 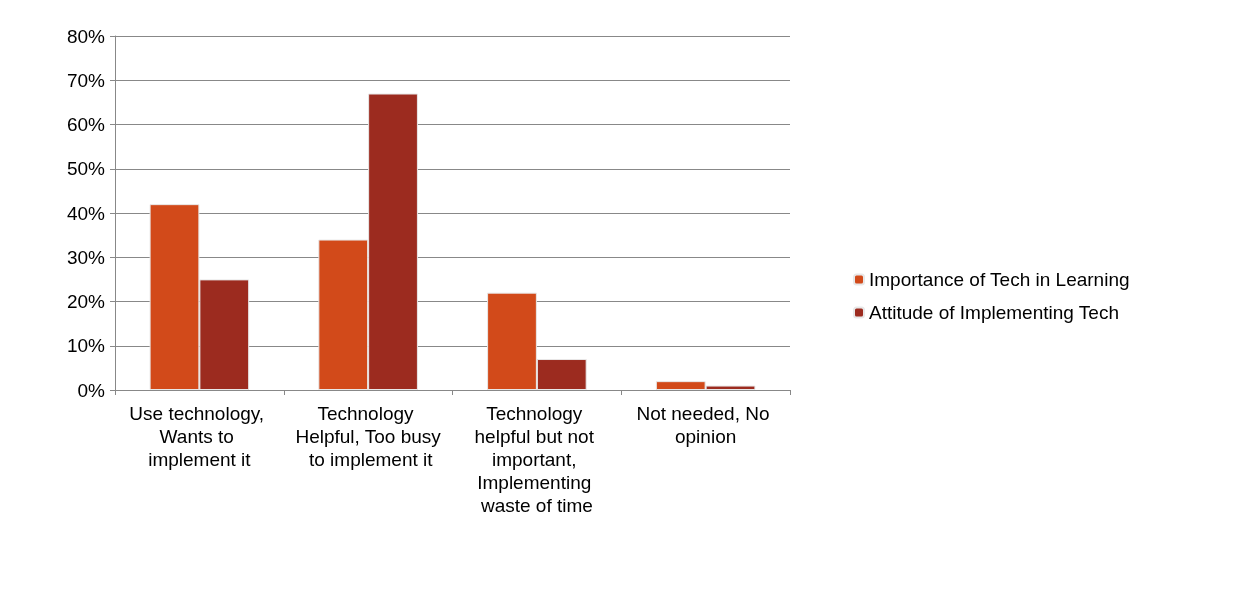 What do you see at coordinates (86, 213) in the screenshot?
I see `y-tick-label: 40%` at bounding box center [86, 213].